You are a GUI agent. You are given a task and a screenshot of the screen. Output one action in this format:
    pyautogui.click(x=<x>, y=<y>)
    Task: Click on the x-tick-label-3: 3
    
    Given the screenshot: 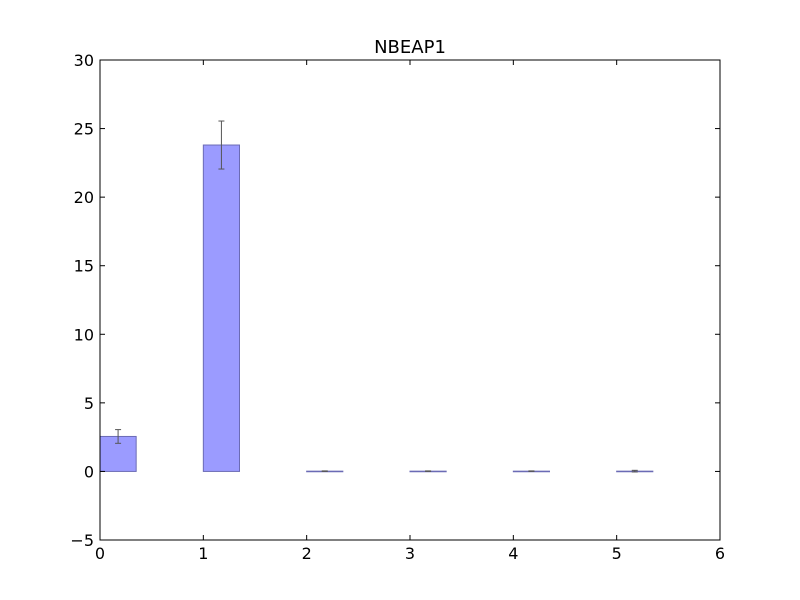 What is the action you would take?
    pyautogui.click(x=410, y=553)
    